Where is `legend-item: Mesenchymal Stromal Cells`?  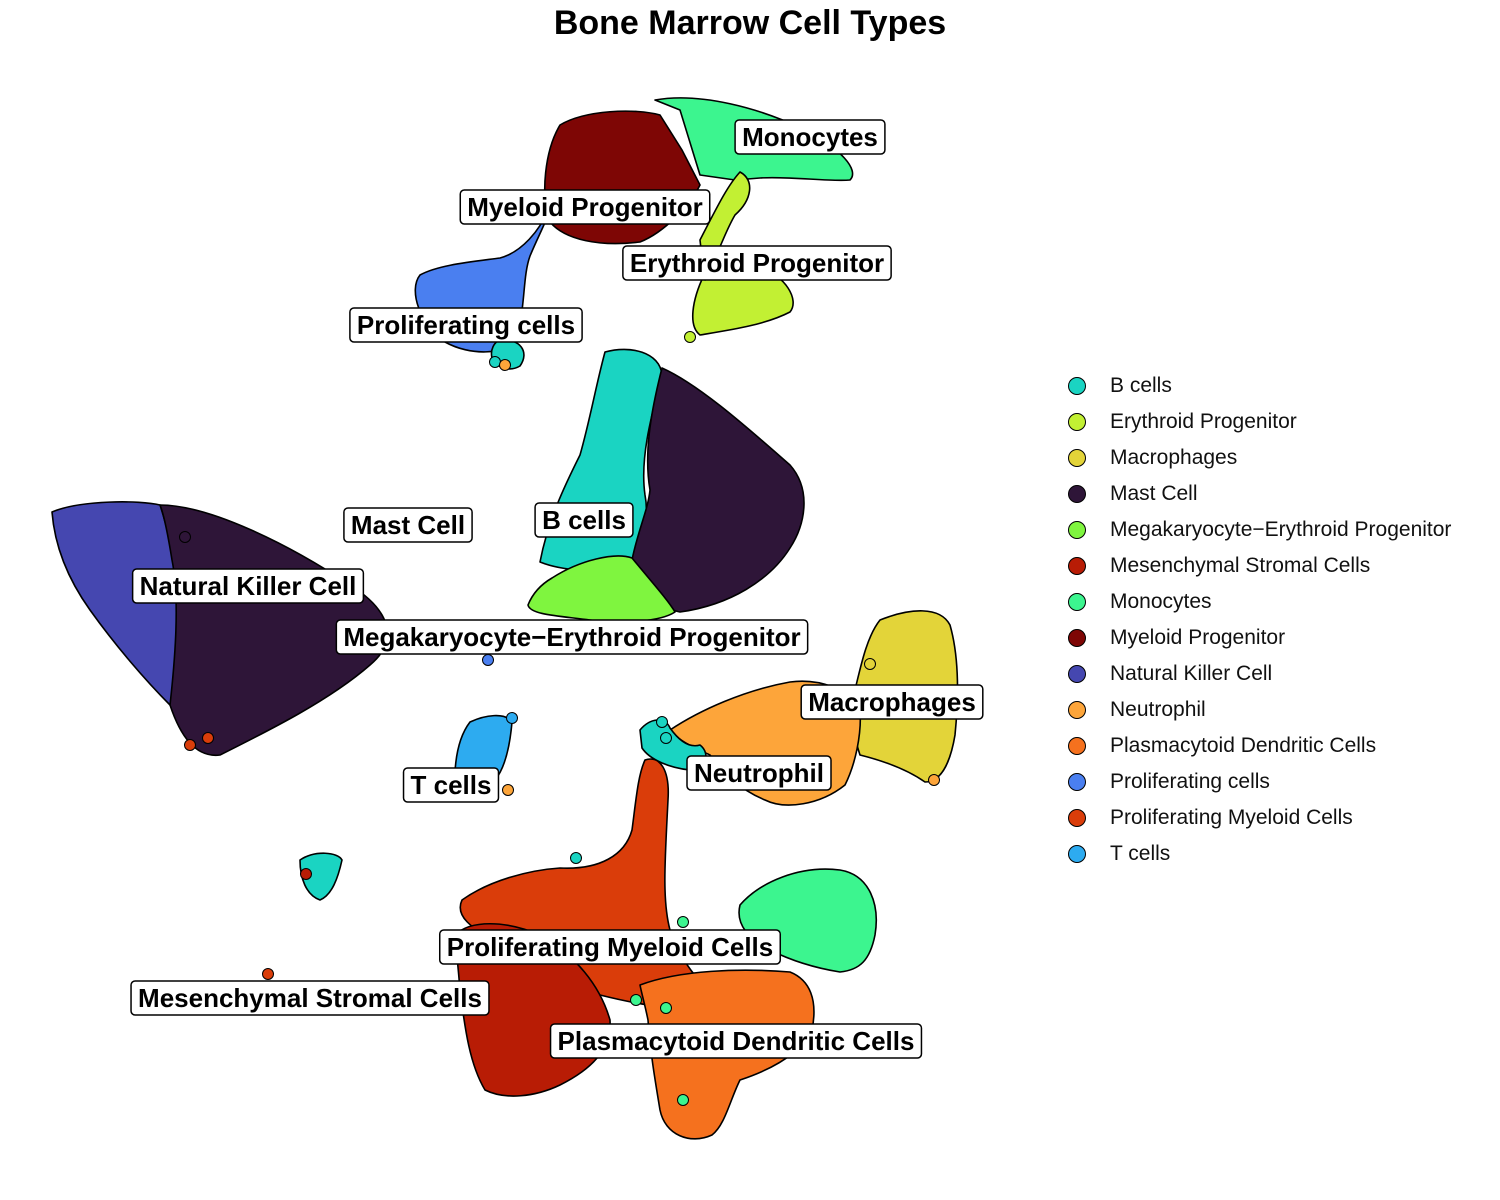 legend-item: Mesenchymal Stromal Cells is located at coordinates (1259, 566).